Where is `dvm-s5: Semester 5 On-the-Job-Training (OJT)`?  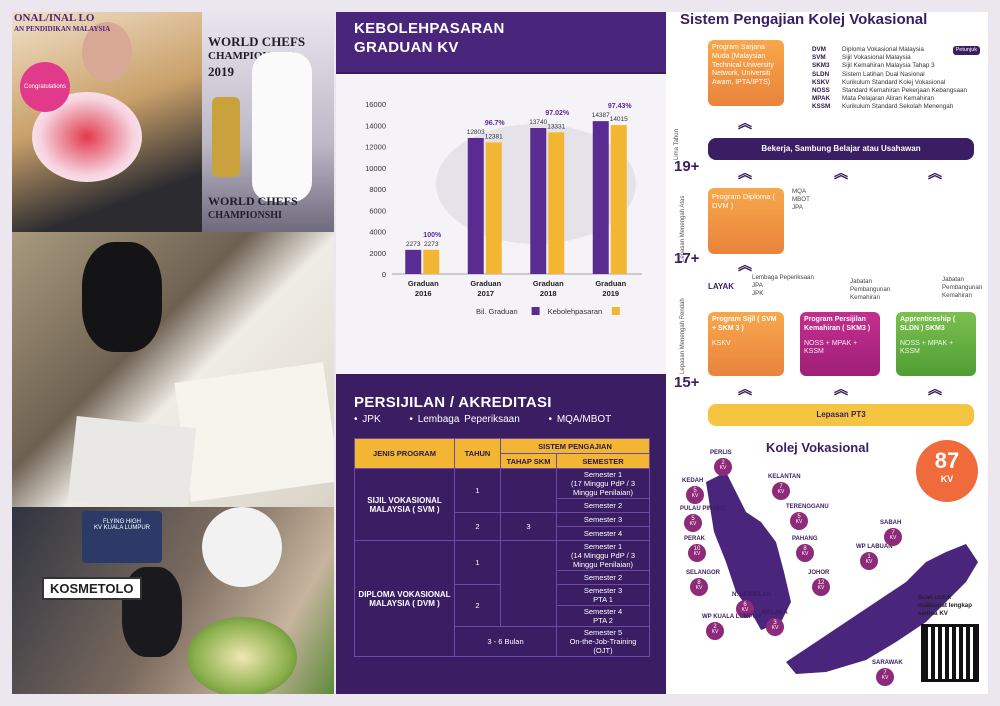
dvm-s5: Semester 5 On-the-Job-Training (OJT) is located at coordinates (603, 641).